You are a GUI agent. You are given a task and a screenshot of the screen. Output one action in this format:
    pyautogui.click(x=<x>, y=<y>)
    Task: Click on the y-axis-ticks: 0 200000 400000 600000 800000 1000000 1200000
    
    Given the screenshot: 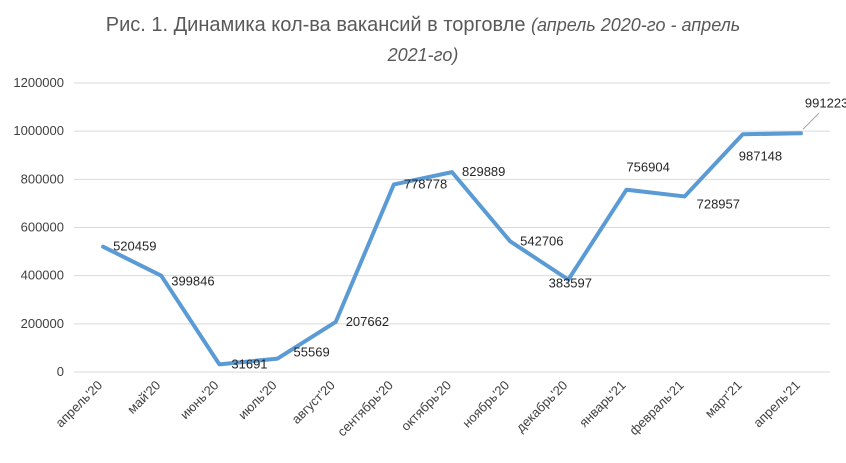 What is the action you would take?
    pyautogui.click(x=38, y=227)
    